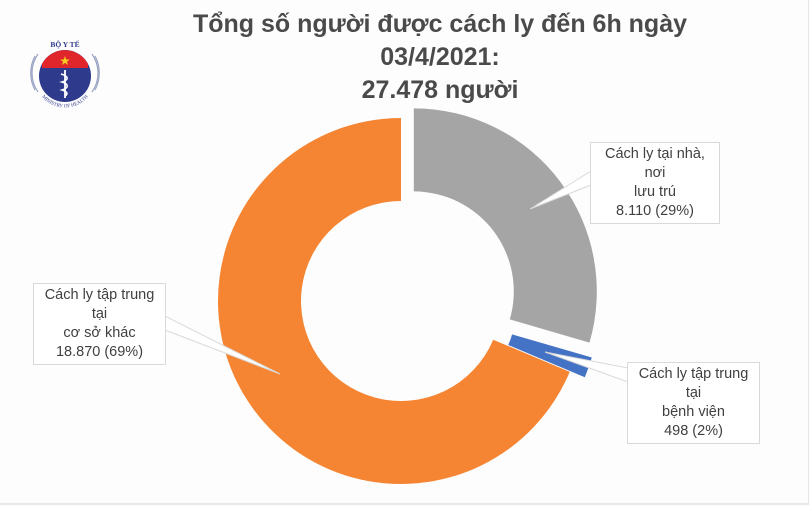 This screenshot has width=810, height=506. I want to click on ministry-of-health-logo-icon: BỘ Y TẾ MINISTRY OF HEALTH, so click(65, 74).